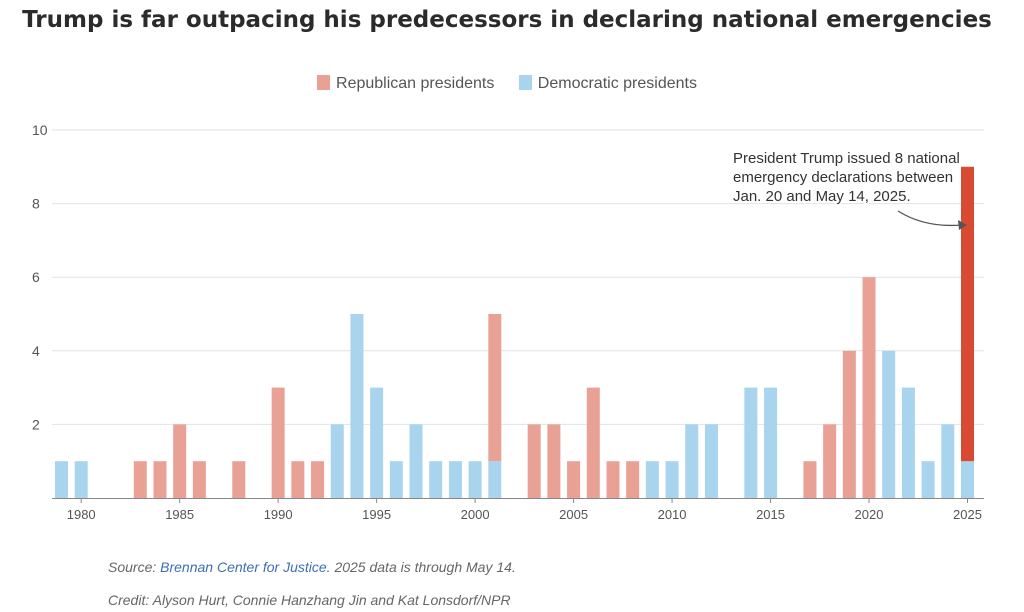 The image size is (1024, 612). Describe the element at coordinates (179, 514) in the screenshot. I see `x-tick-label-1985: 1985` at that location.